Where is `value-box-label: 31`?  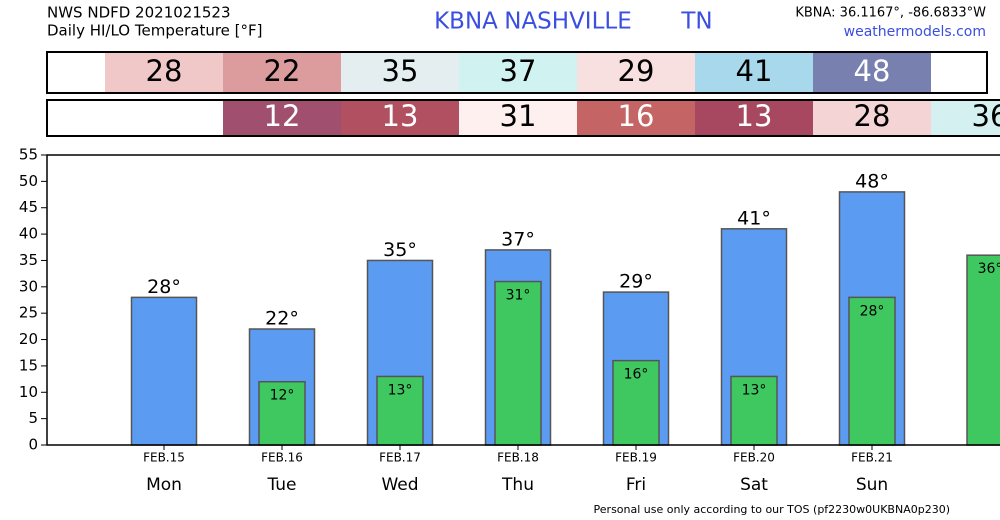
value-box-label: 31 is located at coordinates (518, 116).